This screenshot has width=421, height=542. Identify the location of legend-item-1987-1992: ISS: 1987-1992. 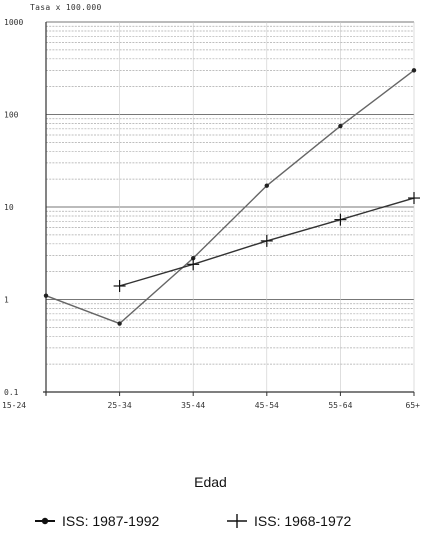
(96, 521).